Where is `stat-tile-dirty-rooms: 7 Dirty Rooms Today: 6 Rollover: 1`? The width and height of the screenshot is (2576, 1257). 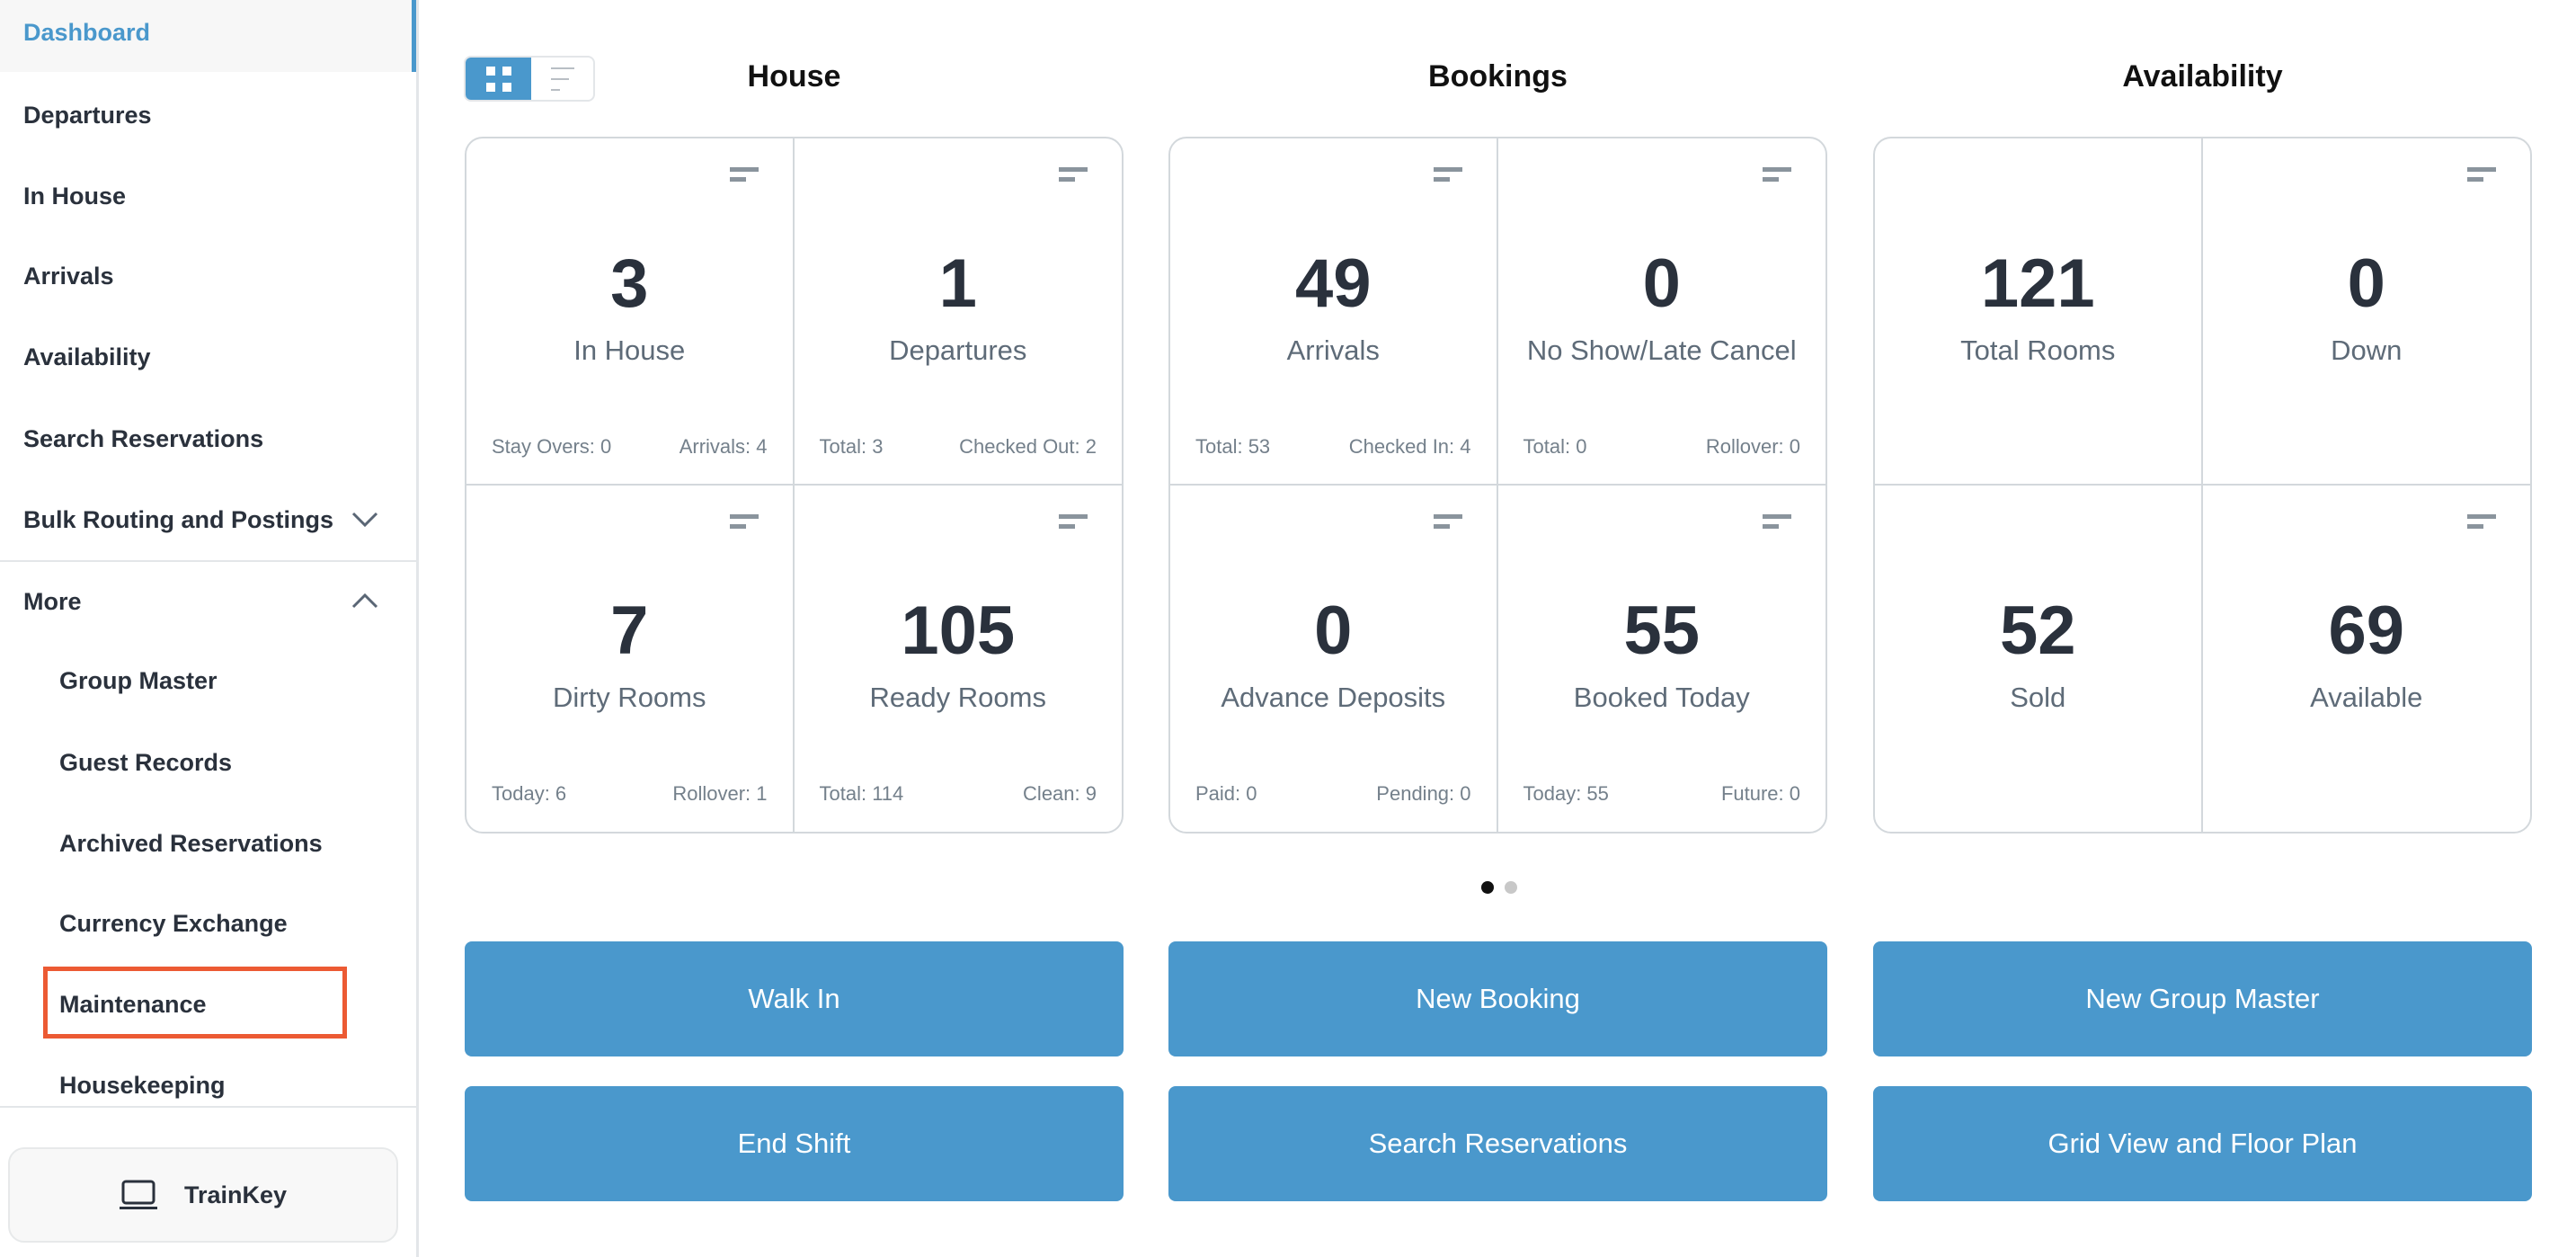 stat-tile-dirty-rooms: 7 Dirty Rooms Today: 6 Rollover: 1 is located at coordinates (630, 658).